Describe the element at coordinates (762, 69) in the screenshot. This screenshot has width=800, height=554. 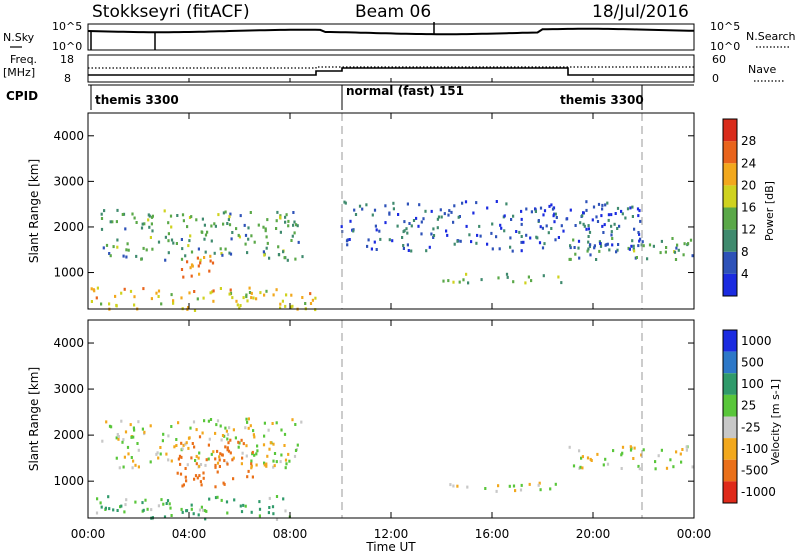
I see `nave-label: Nave` at that location.